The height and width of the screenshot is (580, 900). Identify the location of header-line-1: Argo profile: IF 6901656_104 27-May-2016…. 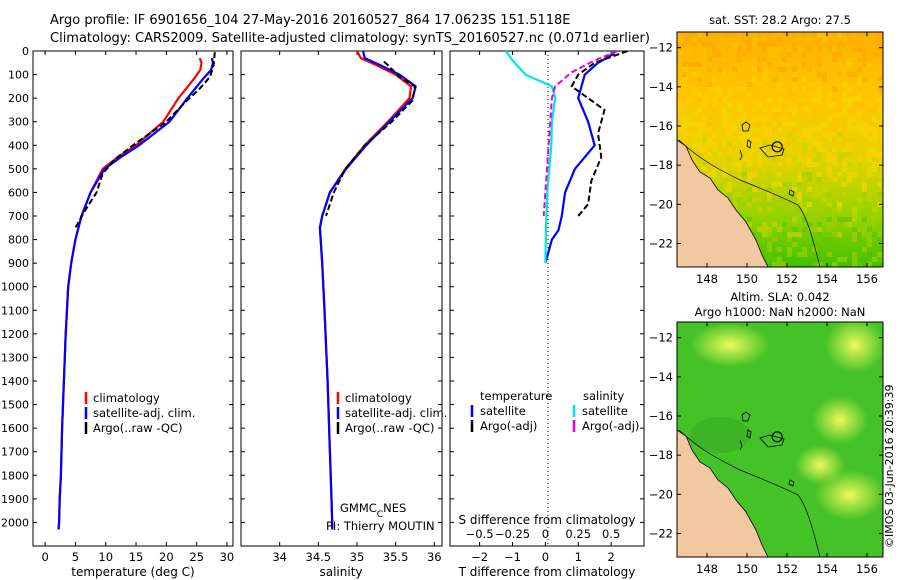
(310, 20).